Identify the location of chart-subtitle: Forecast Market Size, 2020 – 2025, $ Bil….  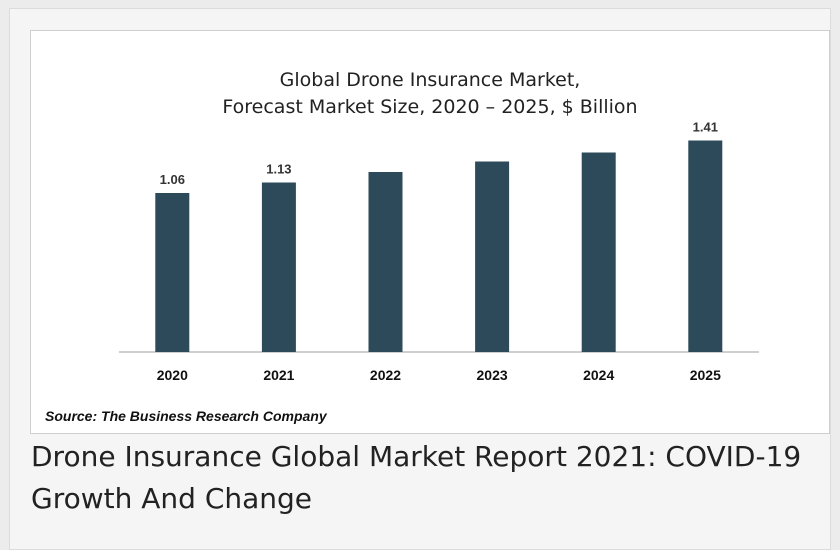
(430, 107).